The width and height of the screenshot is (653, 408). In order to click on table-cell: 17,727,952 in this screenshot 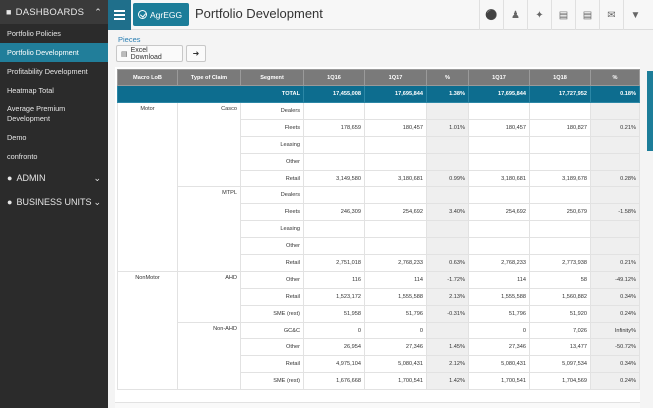, I will do `click(560, 94)`.